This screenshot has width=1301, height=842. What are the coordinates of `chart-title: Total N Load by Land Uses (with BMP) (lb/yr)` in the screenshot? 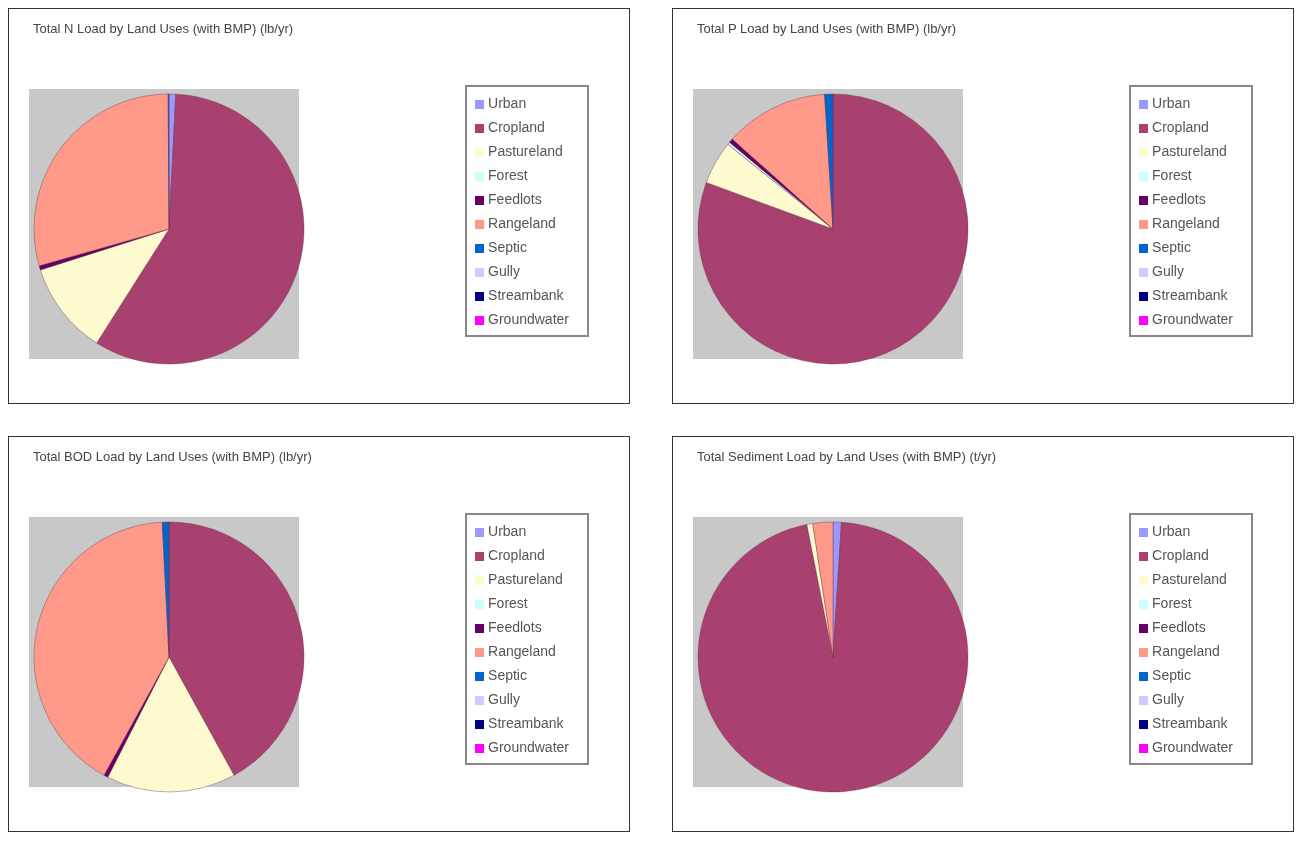 It's located at (163, 28).